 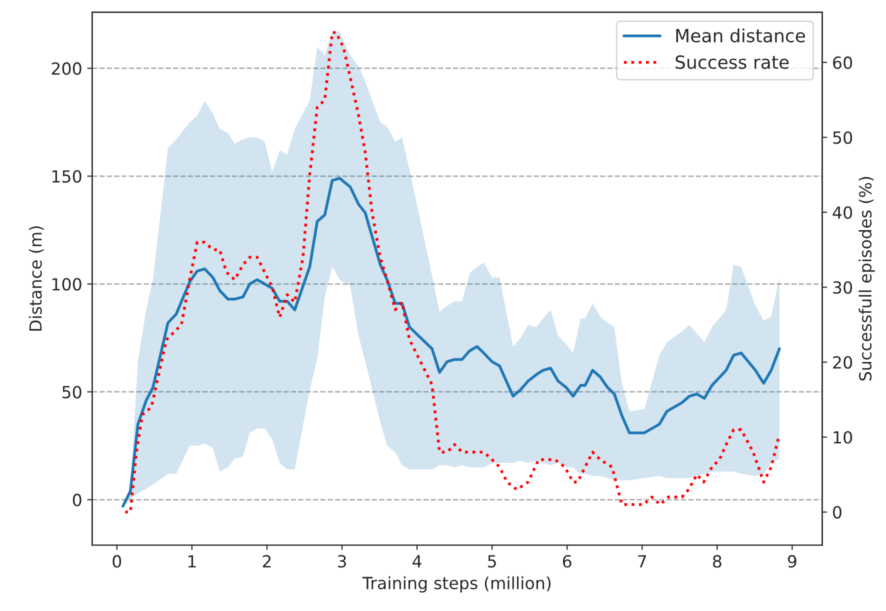 I want to click on y2-axis-title: Successfull episodes (%), so click(x=866, y=279).